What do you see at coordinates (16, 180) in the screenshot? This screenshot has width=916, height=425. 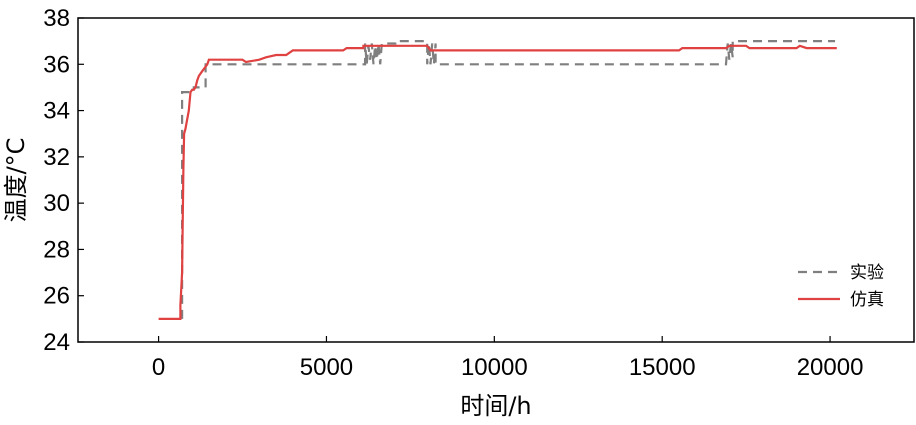 I see `y-axis-title: 温度/°C` at bounding box center [16, 180].